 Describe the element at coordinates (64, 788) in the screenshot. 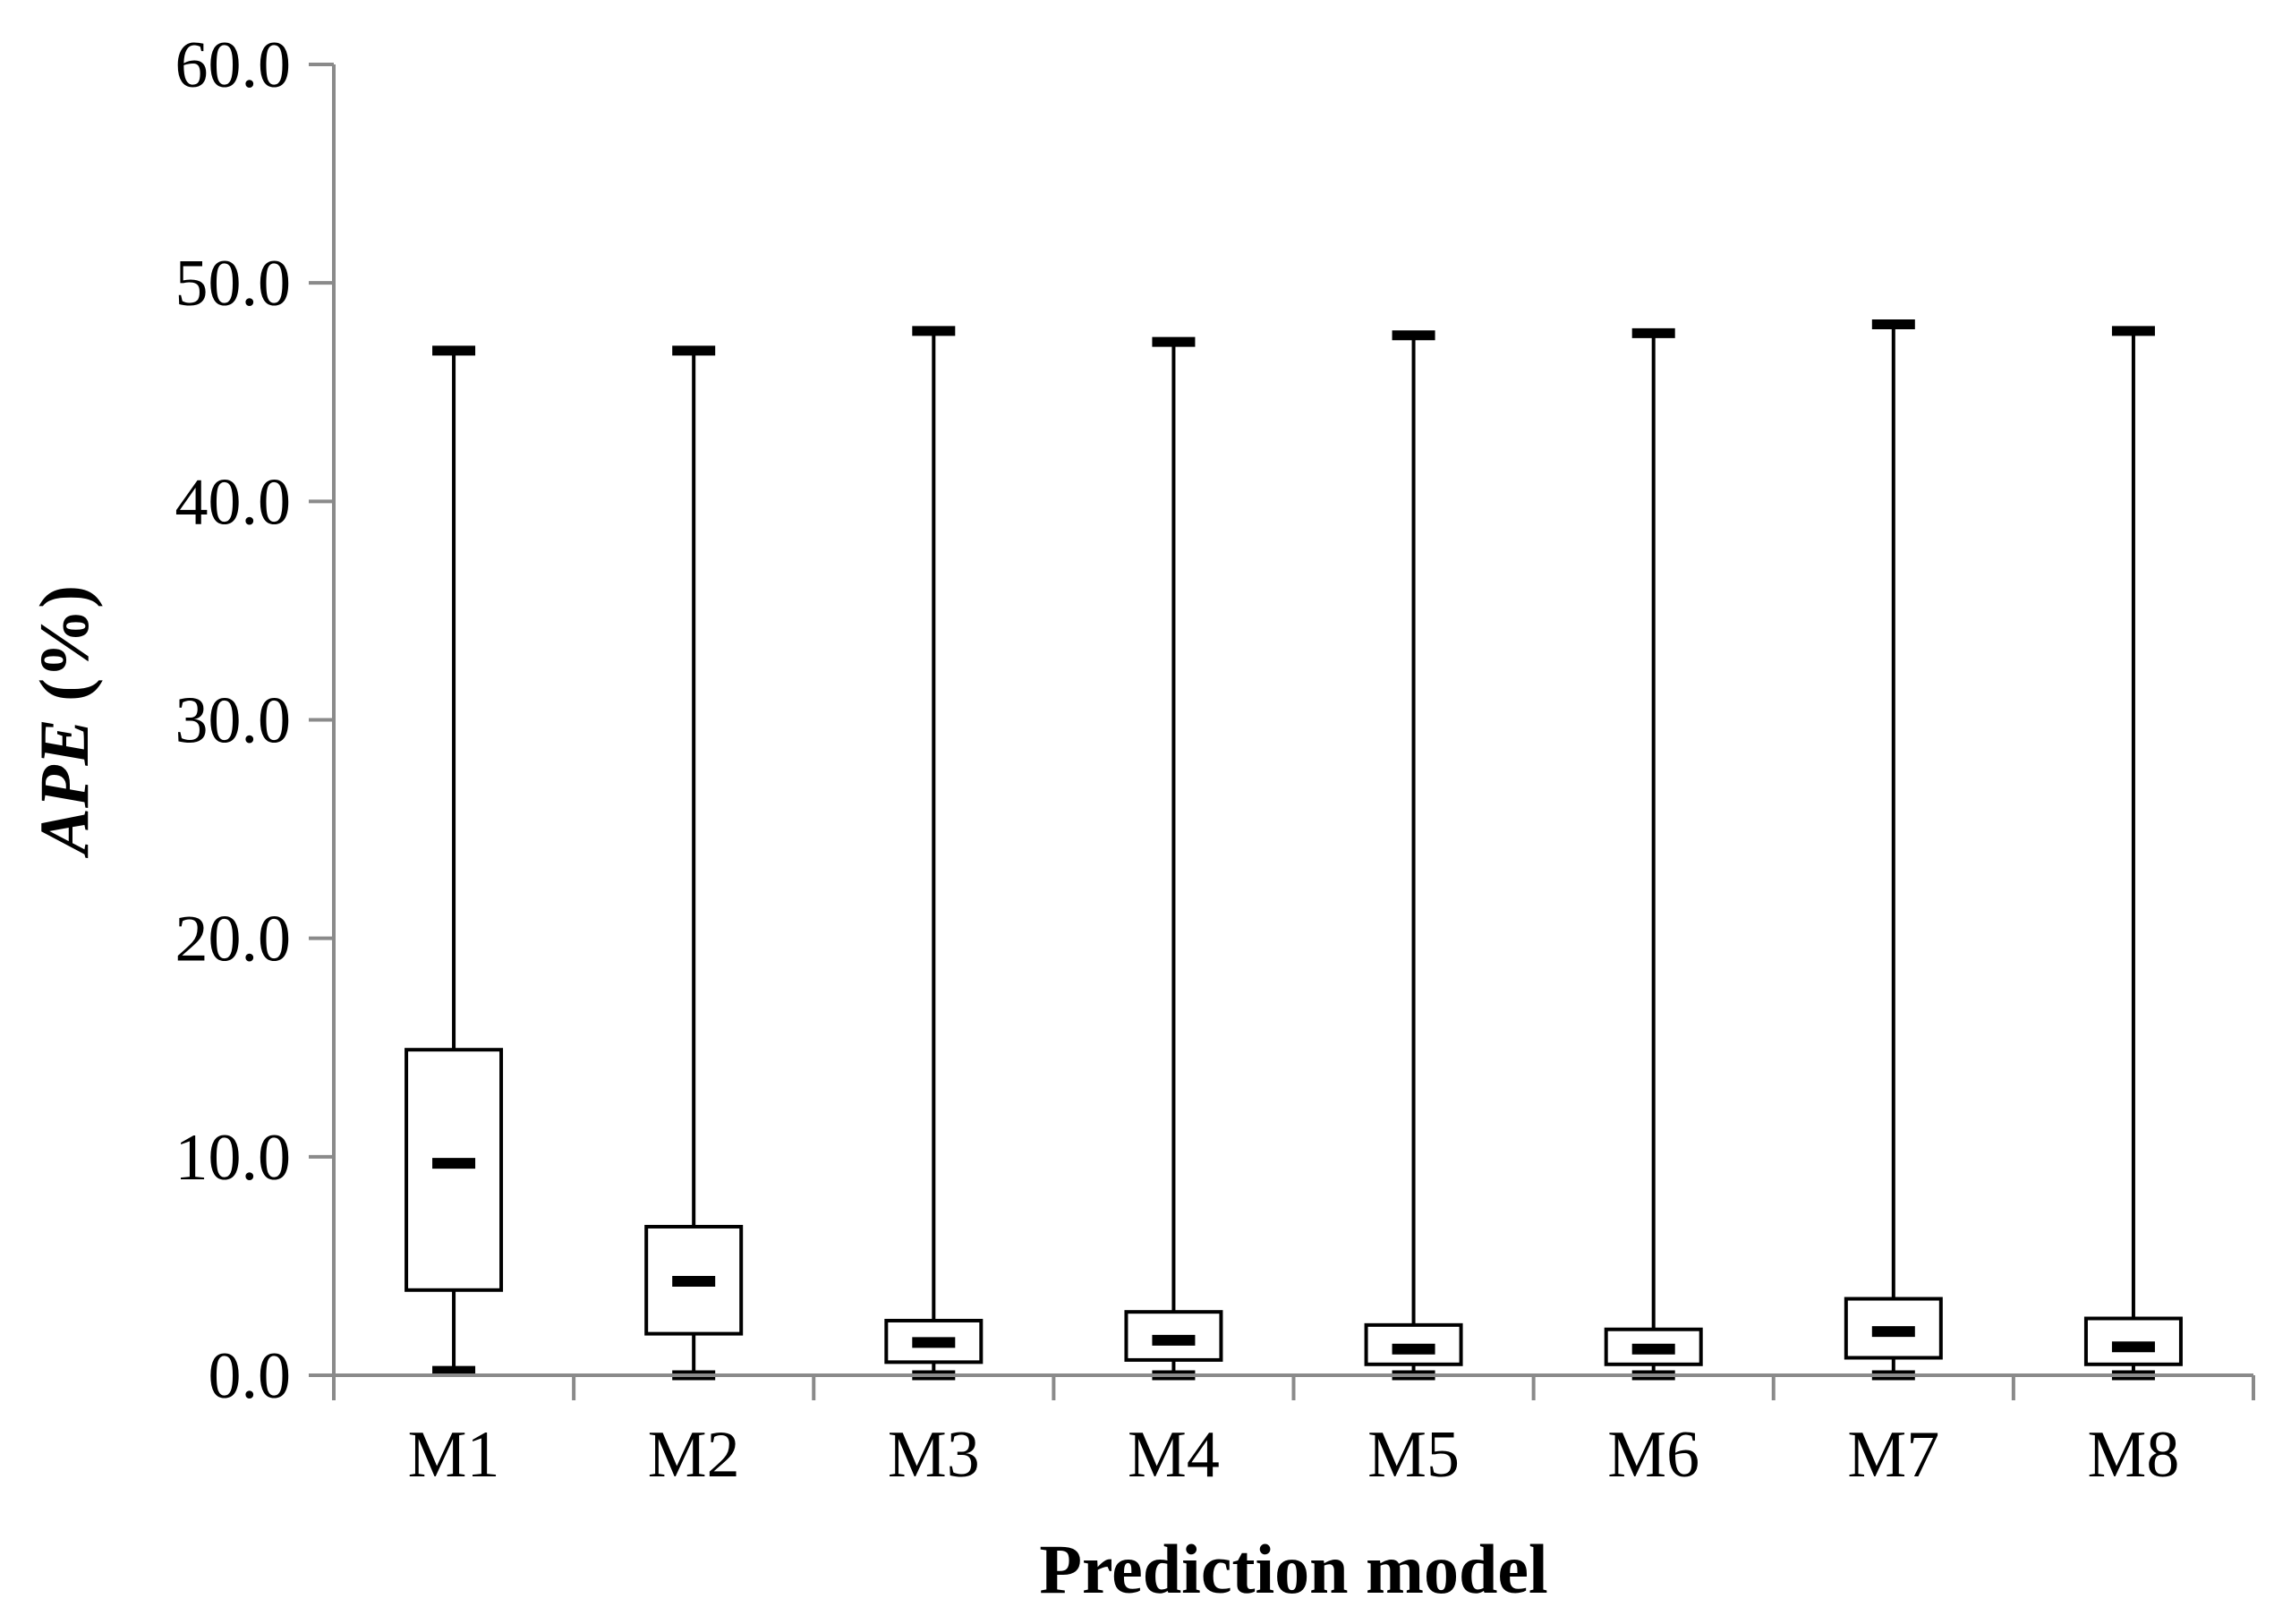

I see `y-axis-title-italic: APE` at that location.